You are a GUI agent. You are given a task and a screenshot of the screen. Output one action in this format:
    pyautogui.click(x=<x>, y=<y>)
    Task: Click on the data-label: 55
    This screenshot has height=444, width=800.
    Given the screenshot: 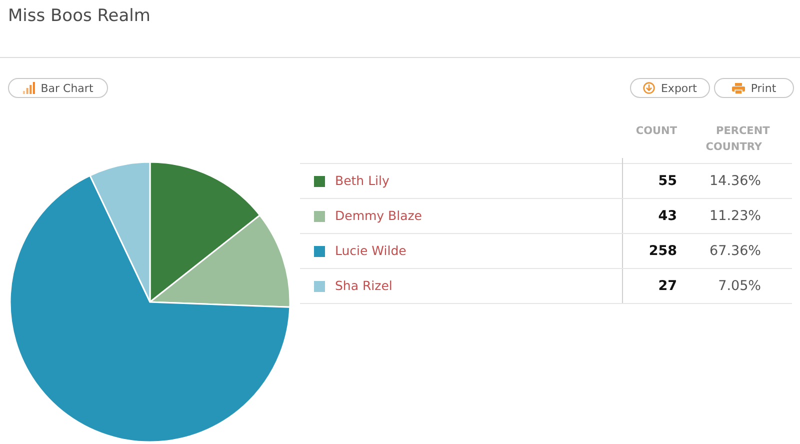 What is the action you would take?
    pyautogui.click(x=667, y=181)
    